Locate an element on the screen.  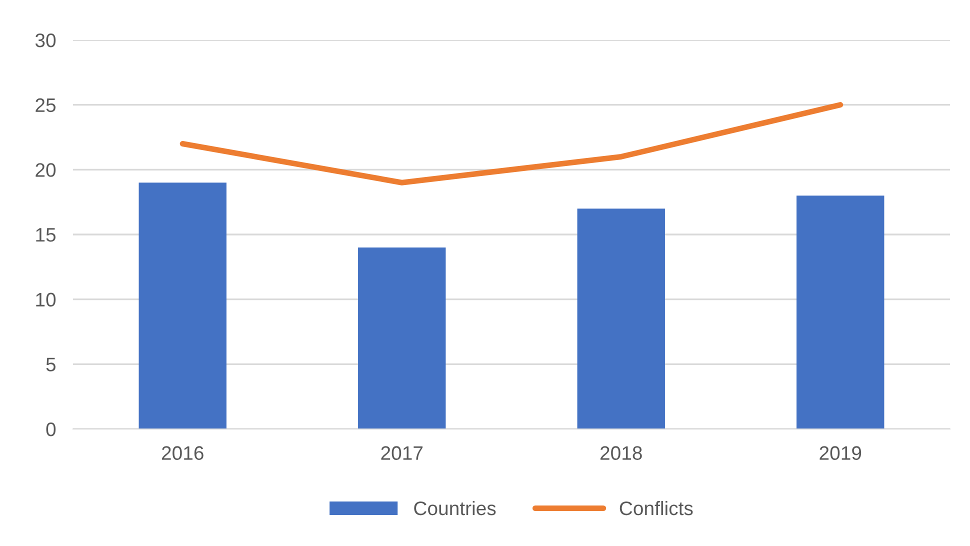
y-tick-label: 30 is located at coordinates (45, 40).